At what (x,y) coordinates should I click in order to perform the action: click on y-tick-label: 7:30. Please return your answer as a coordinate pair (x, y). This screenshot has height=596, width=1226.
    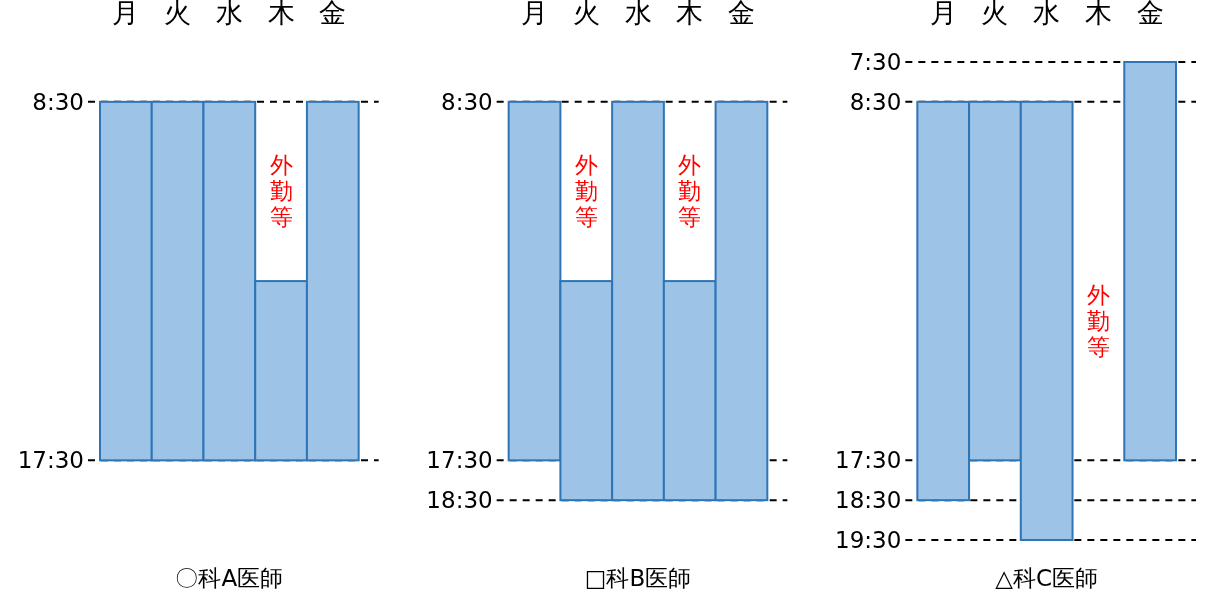
    Looking at the image, I should click on (875, 62).